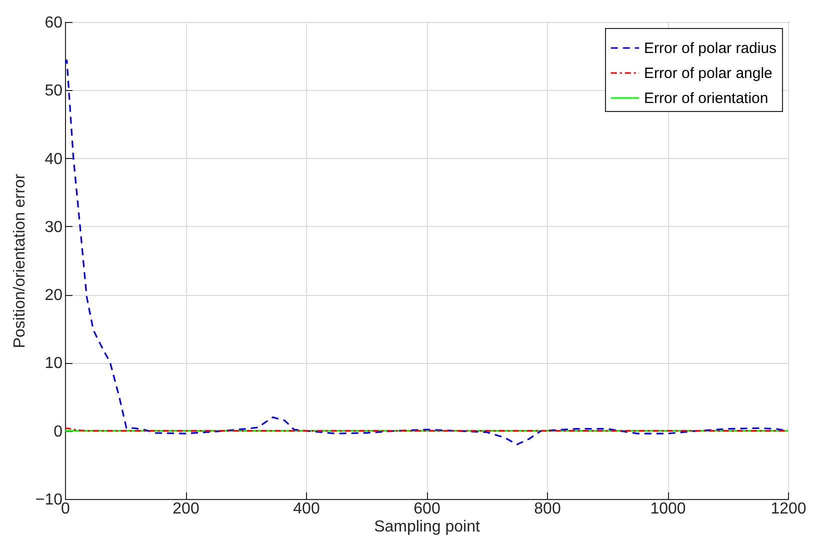  What do you see at coordinates (53, 159) in the screenshot?
I see `y-tick-label: 40` at bounding box center [53, 159].